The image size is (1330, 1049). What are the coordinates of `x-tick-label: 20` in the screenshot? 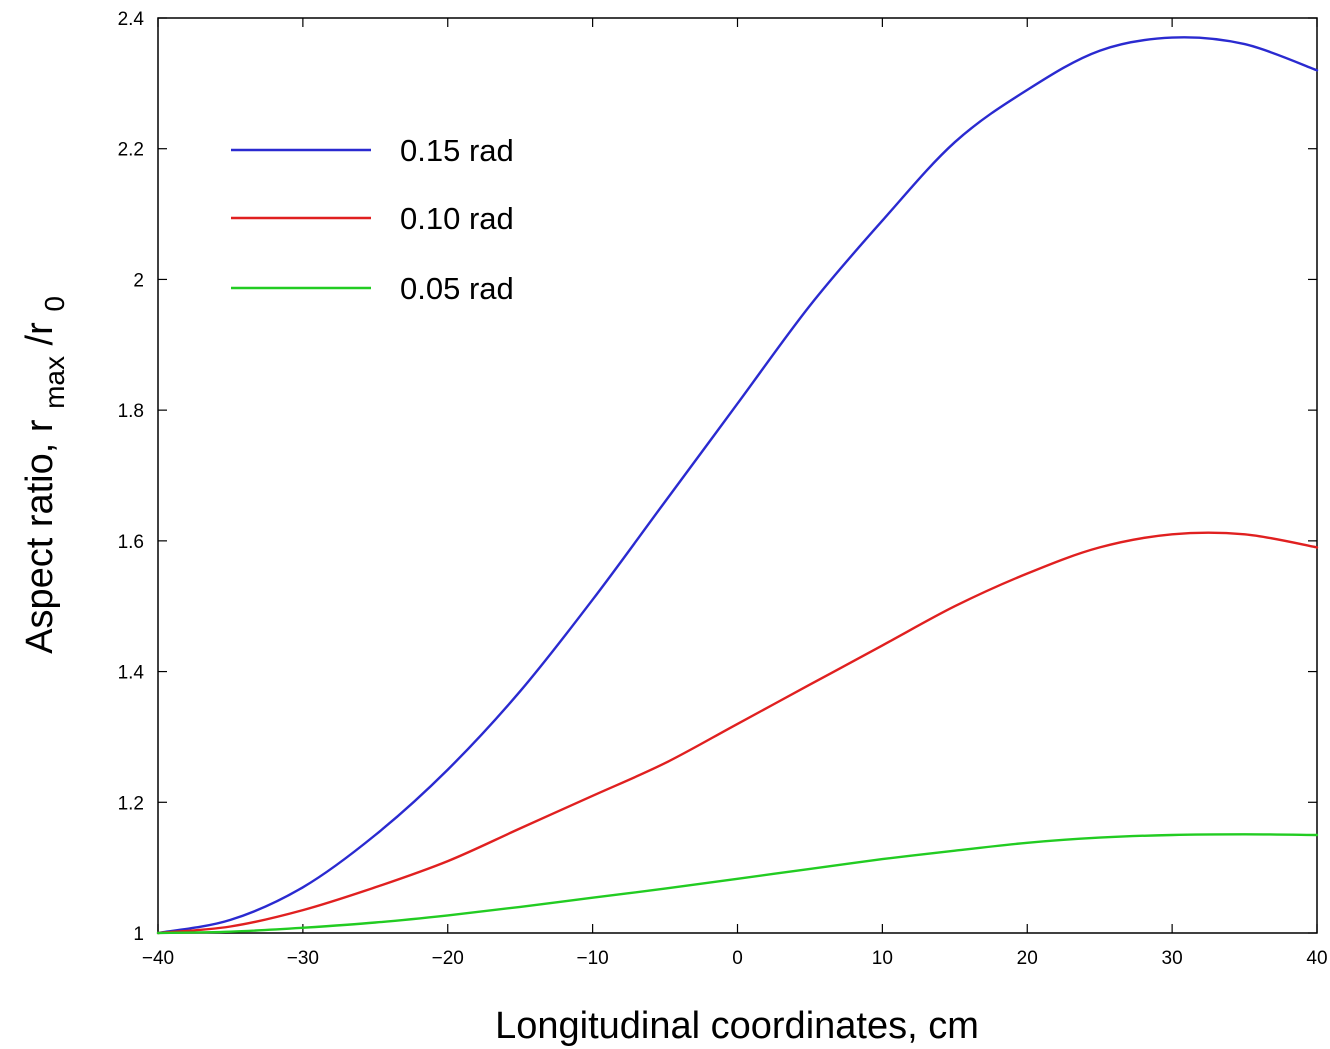 It's located at (1027, 958).